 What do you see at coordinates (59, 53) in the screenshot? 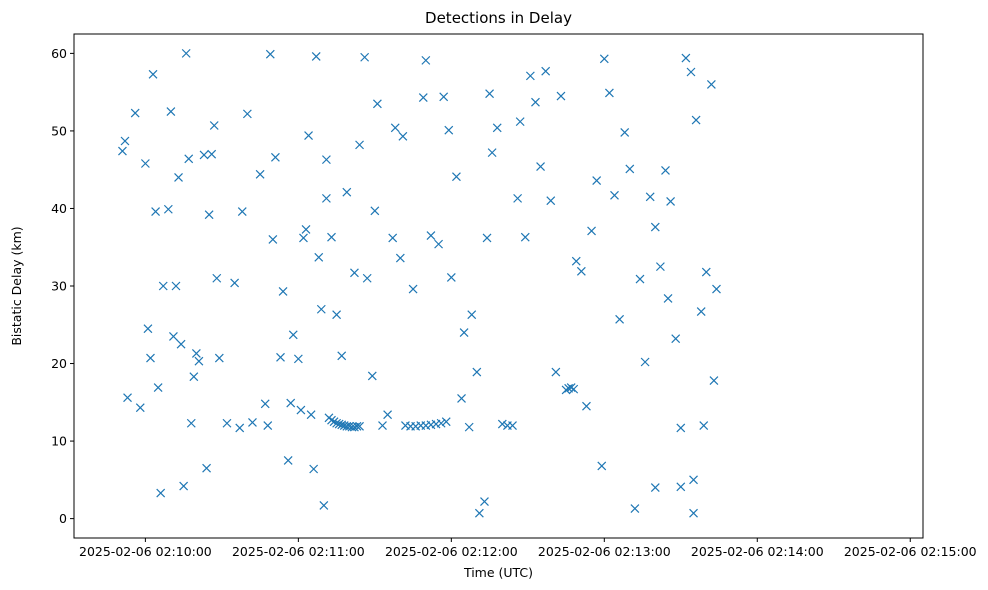
I see `y-tick-label: 60` at bounding box center [59, 53].